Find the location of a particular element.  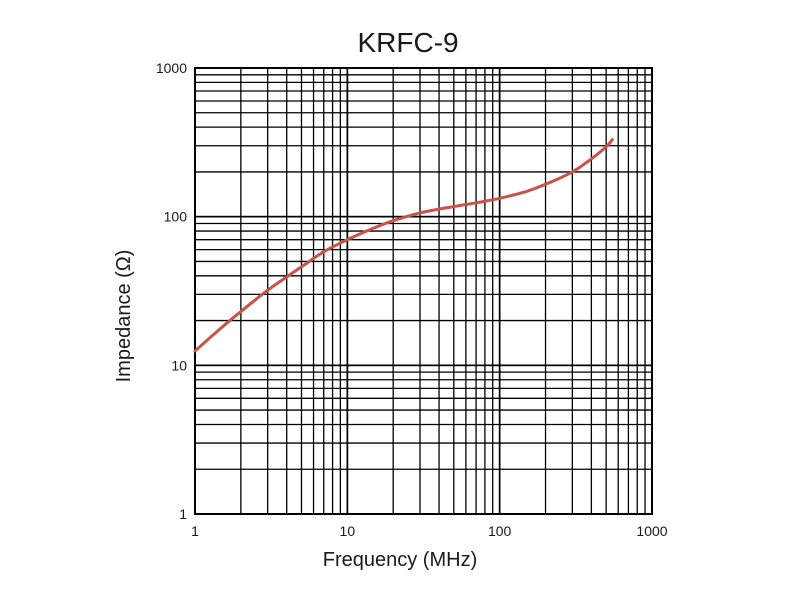

y-tick-label: 1 is located at coordinates (183, 514).